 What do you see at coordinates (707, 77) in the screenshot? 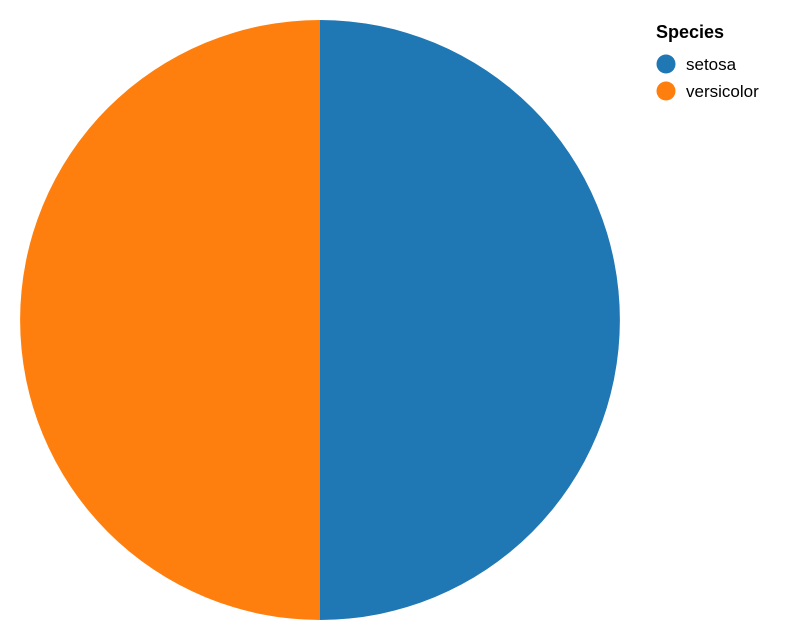
I see `legend-items: setosa versicolor` at bounding box center [707, 77].